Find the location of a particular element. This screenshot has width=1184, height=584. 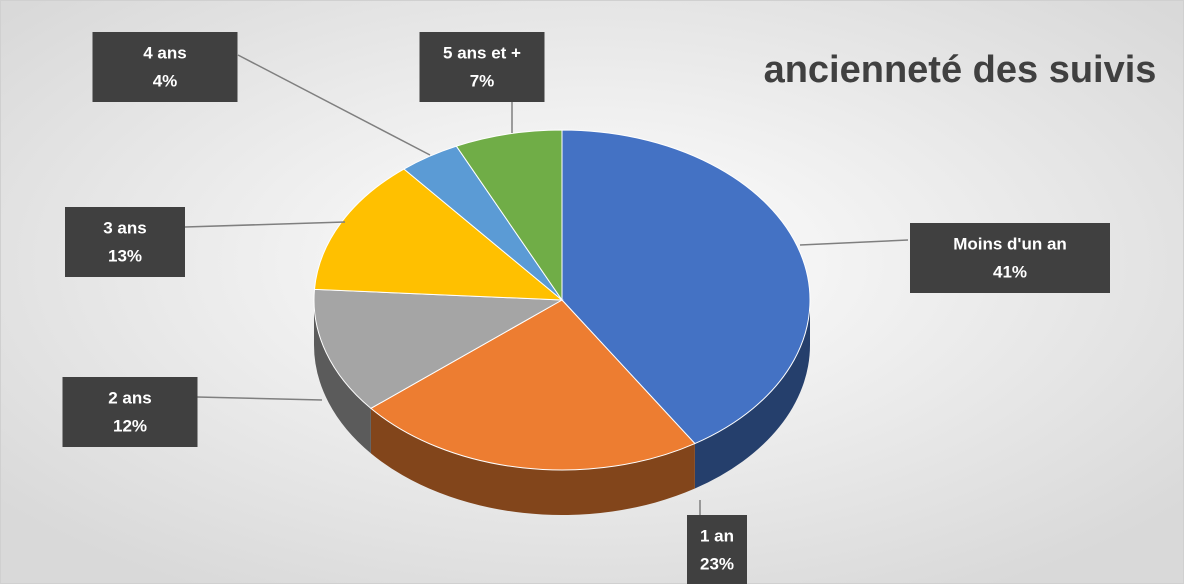

data-label-value: 41% is located at coordinates (1010, 271).